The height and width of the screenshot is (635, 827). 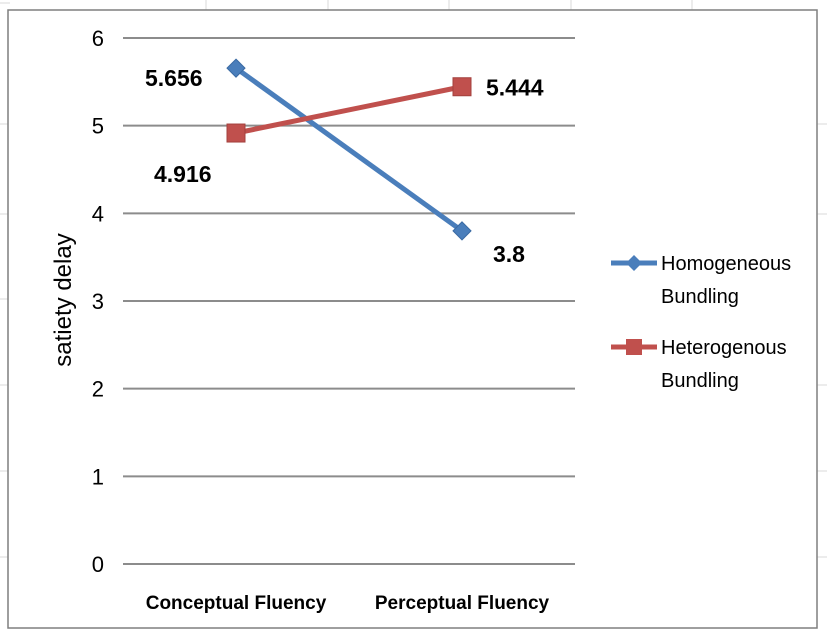 What do you see at coordinates (515, 88) in the screenshot?
I see `data-label: 5.444` at bounding box center [515, 88].